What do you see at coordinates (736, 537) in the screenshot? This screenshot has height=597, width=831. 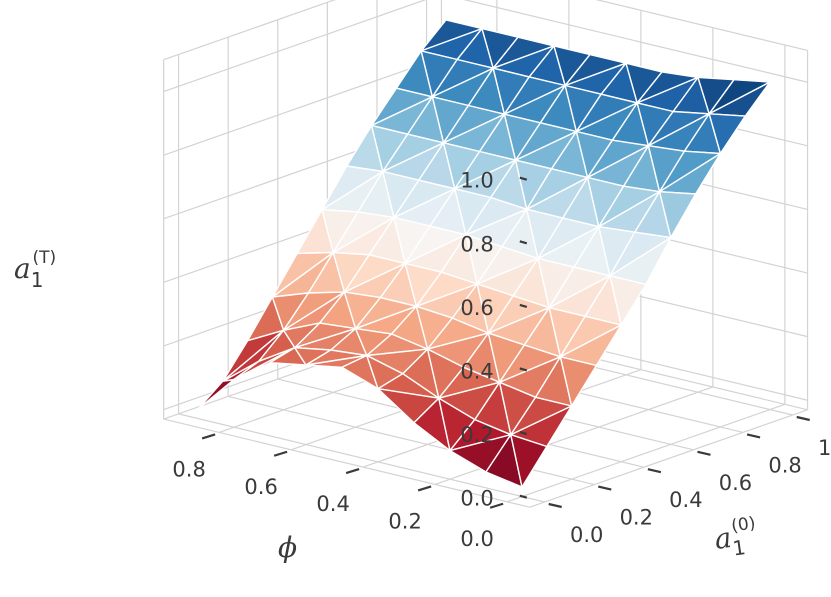 I see `a0-axis-label: a1(0)` at bounding box center [736, 537].